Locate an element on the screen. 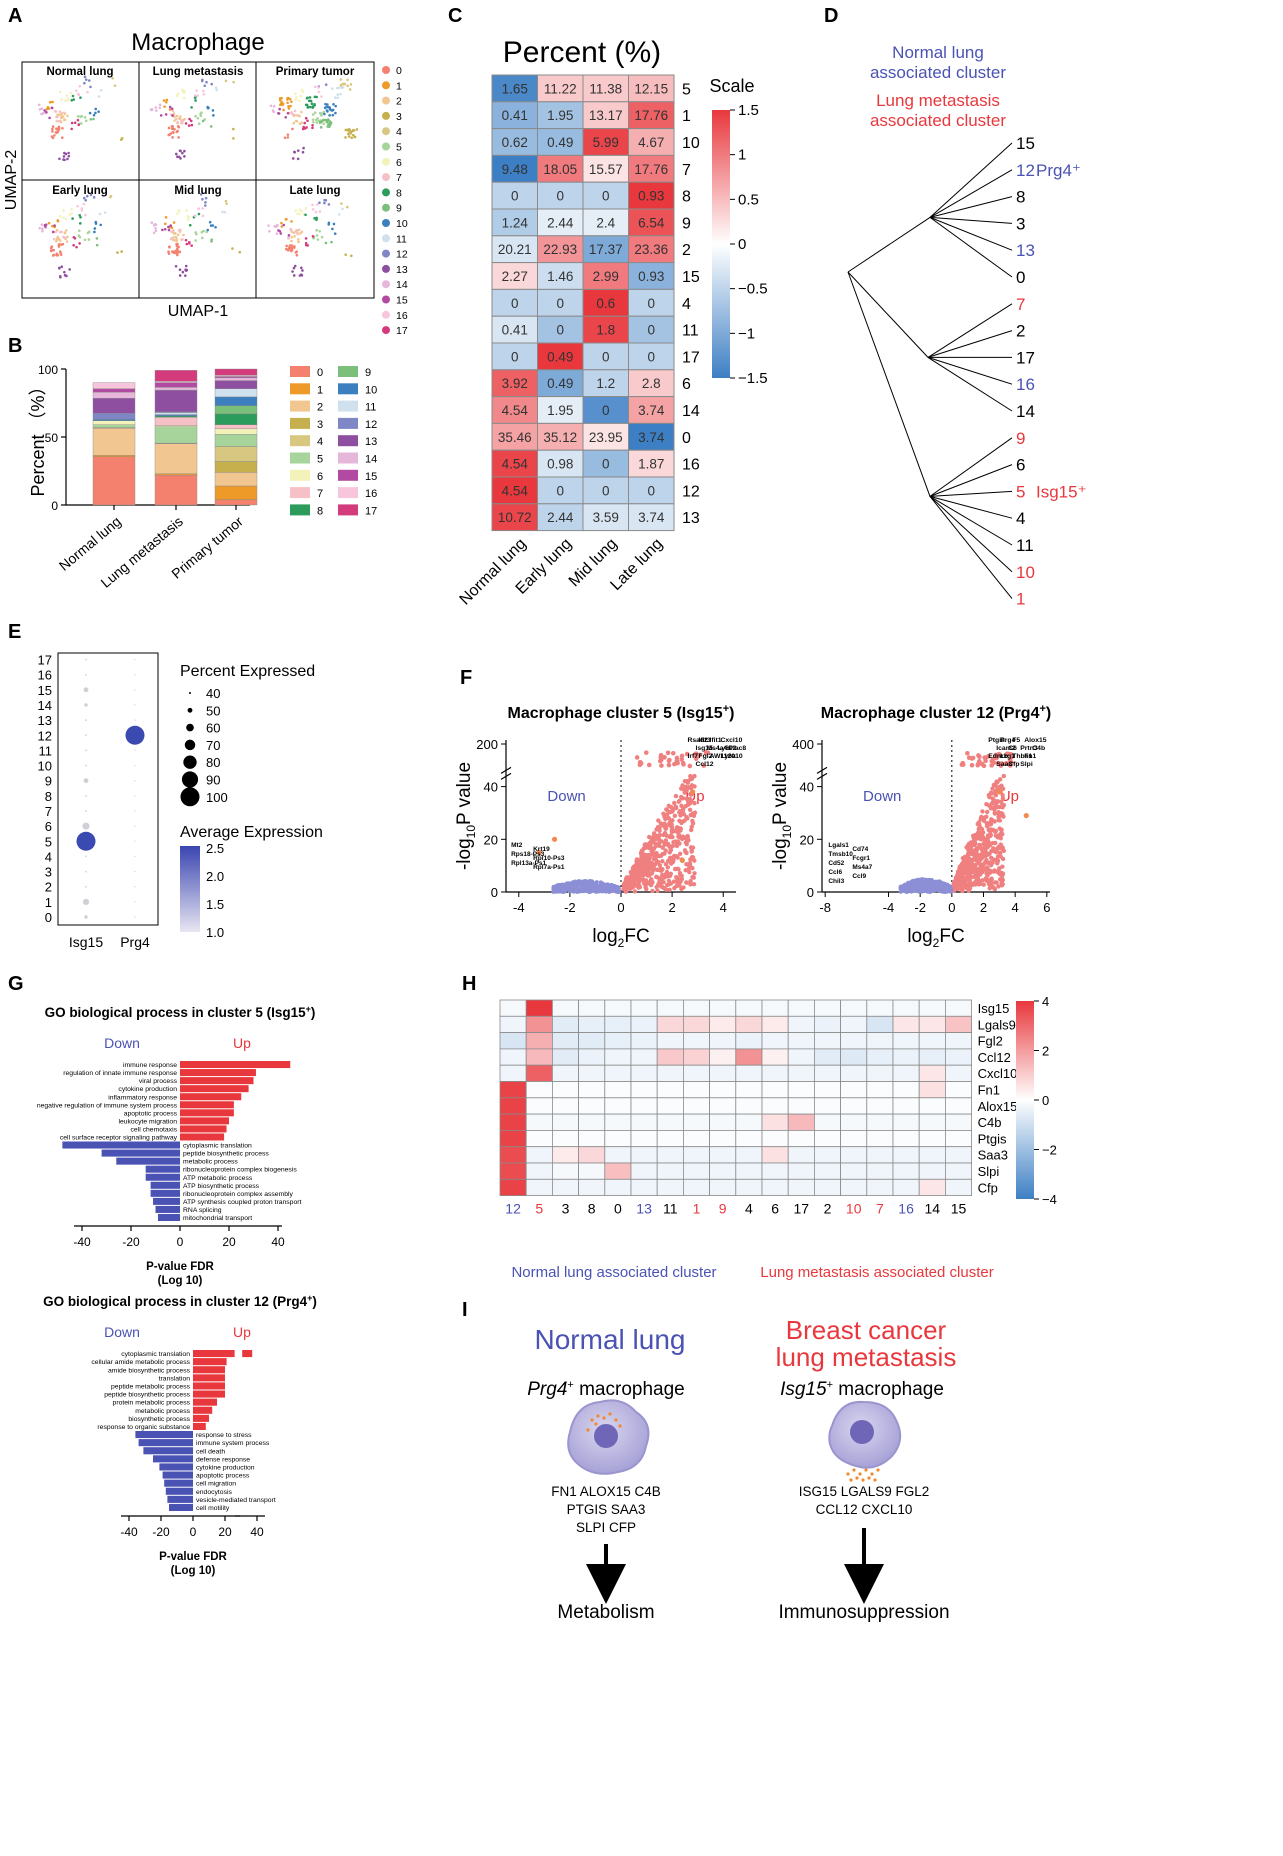 Image resolution: width=1283 pixels, height=1856 pixels. panel-h-gene-label: Slpi is located at coordinates (989, 1171).